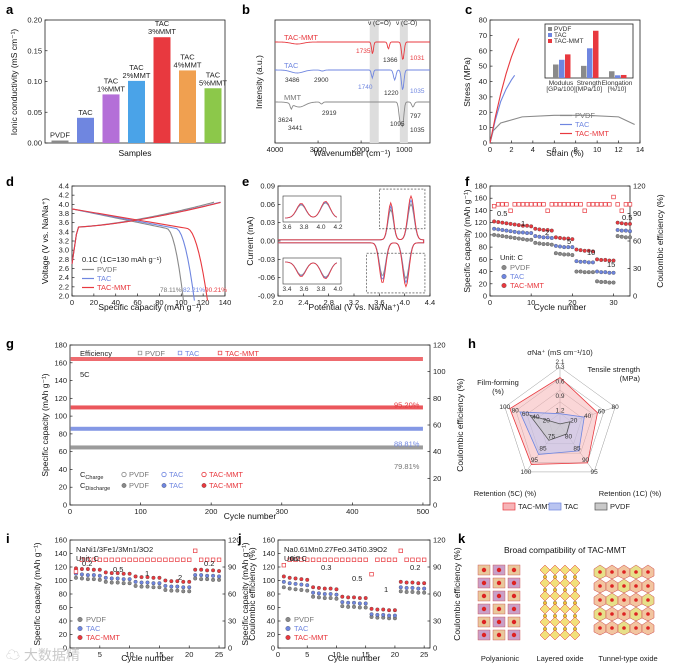  I want to click on x-tick-label: 12, so click(618, 149).